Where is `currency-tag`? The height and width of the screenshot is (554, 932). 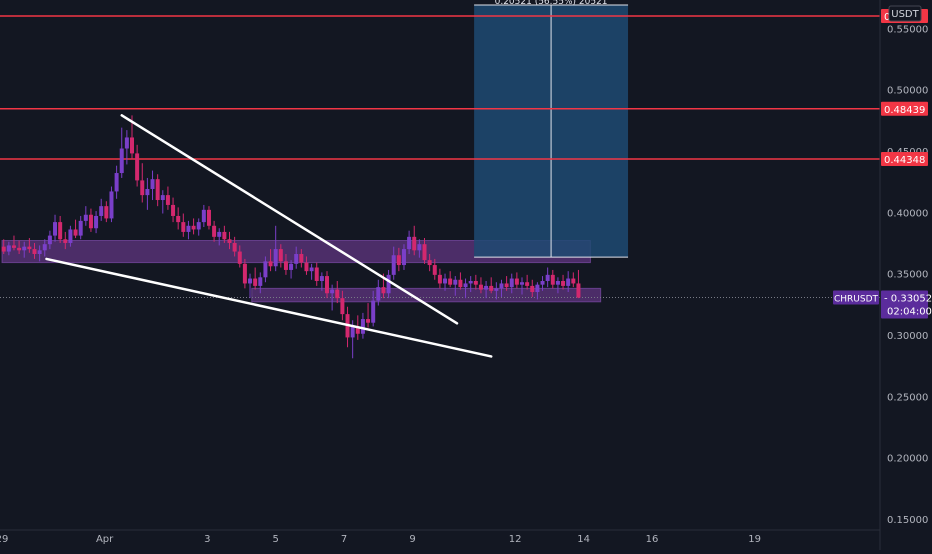 currency-tag is located at coordinates (905, 13).